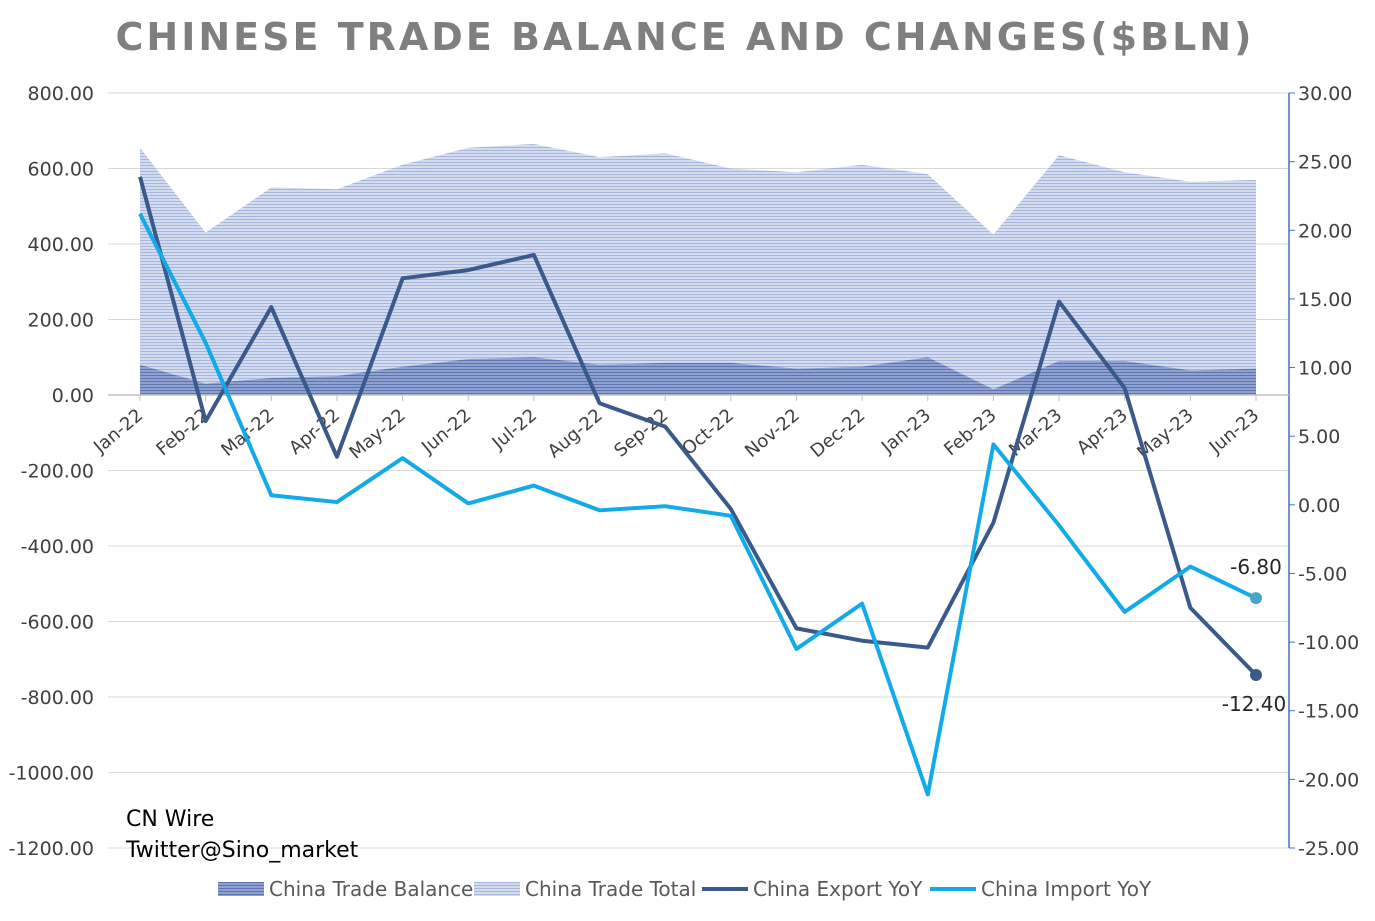  Describe the element at coordinates (73, 396) in the screenshot. I see `left-axis-tick: 0.00` at that location.